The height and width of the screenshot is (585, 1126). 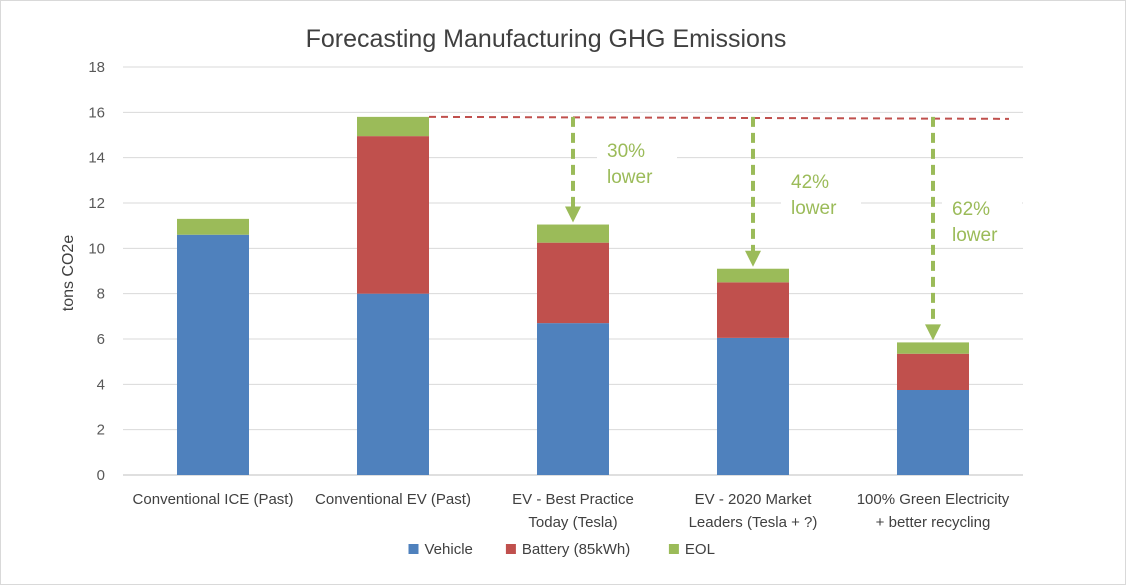 What do you see at coordinates (573, 499) in the screenshot?
I see `x-tick-label: EV - Best Practice` at bounding box center [573, 499].